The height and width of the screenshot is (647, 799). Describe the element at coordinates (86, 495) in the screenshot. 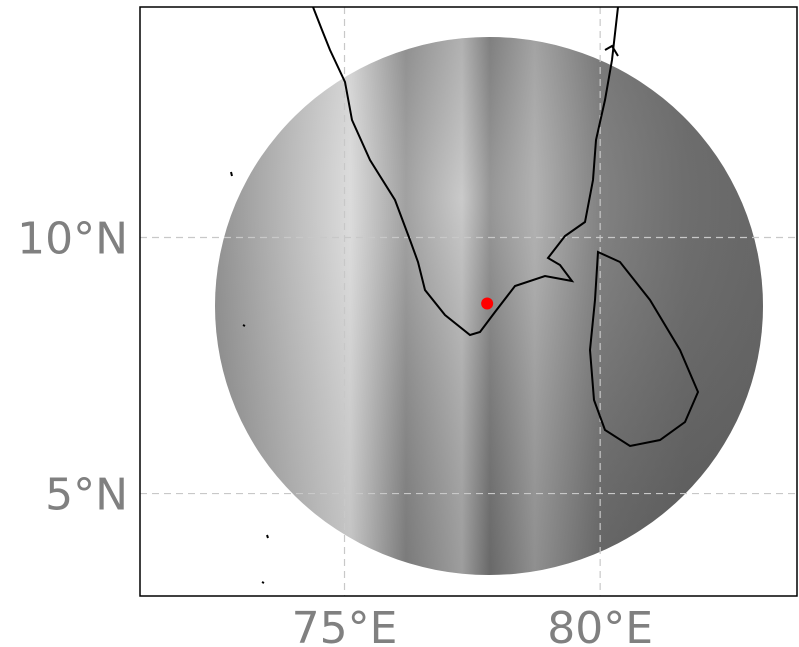

I see `y-tick-label: 5°N` at that location.